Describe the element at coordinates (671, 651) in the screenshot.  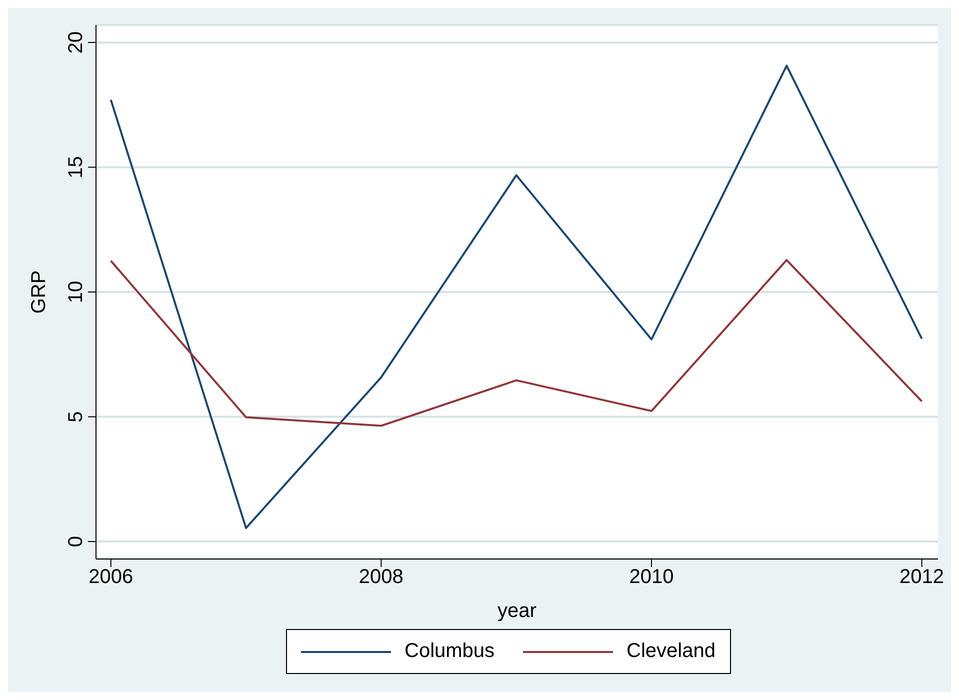
I see `legend-label: Cleveland` at that location.